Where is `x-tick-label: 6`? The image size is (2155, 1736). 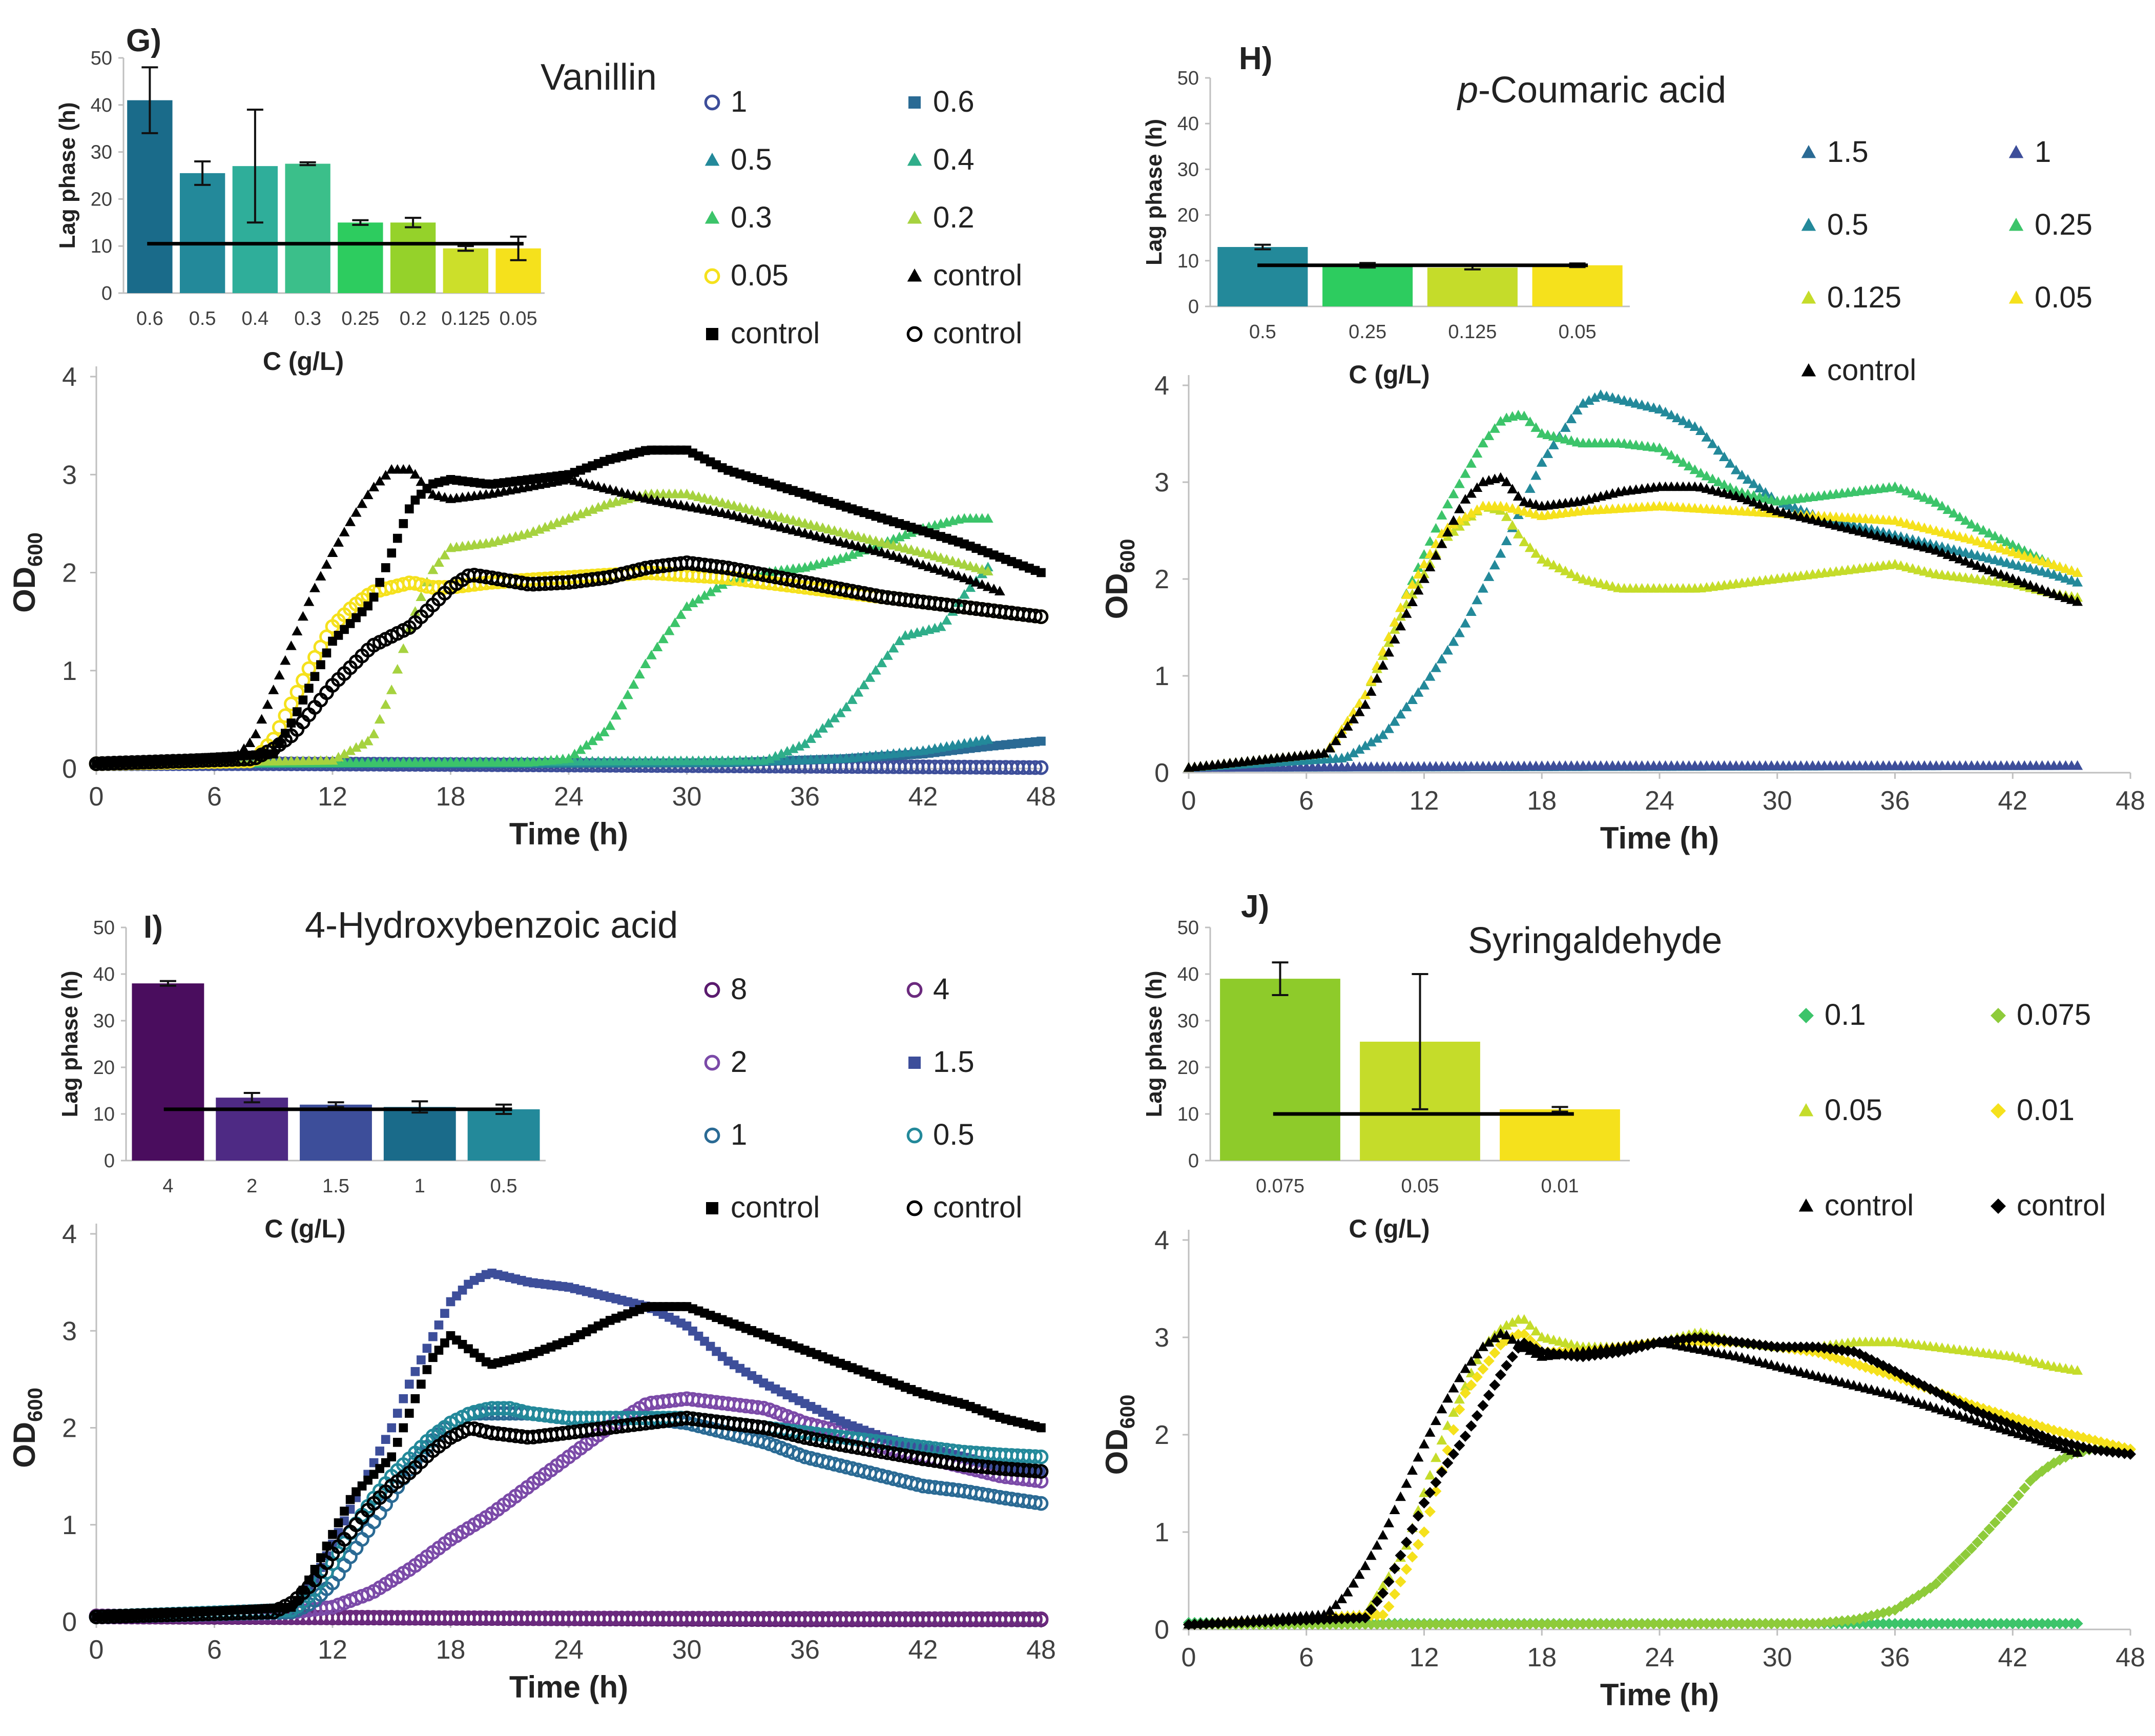 x-tick-label: 6 is located at coordinates (214, 1650).